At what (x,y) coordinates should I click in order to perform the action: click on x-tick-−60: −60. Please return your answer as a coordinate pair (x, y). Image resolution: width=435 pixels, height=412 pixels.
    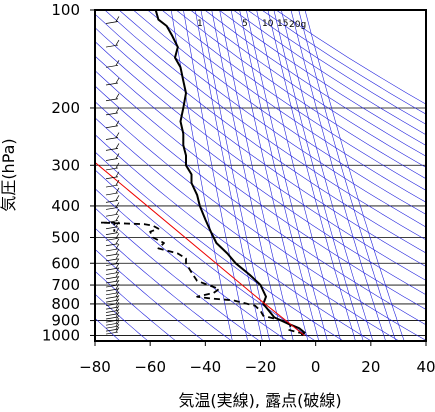
    Looking at the image, I should click on (150, 367).